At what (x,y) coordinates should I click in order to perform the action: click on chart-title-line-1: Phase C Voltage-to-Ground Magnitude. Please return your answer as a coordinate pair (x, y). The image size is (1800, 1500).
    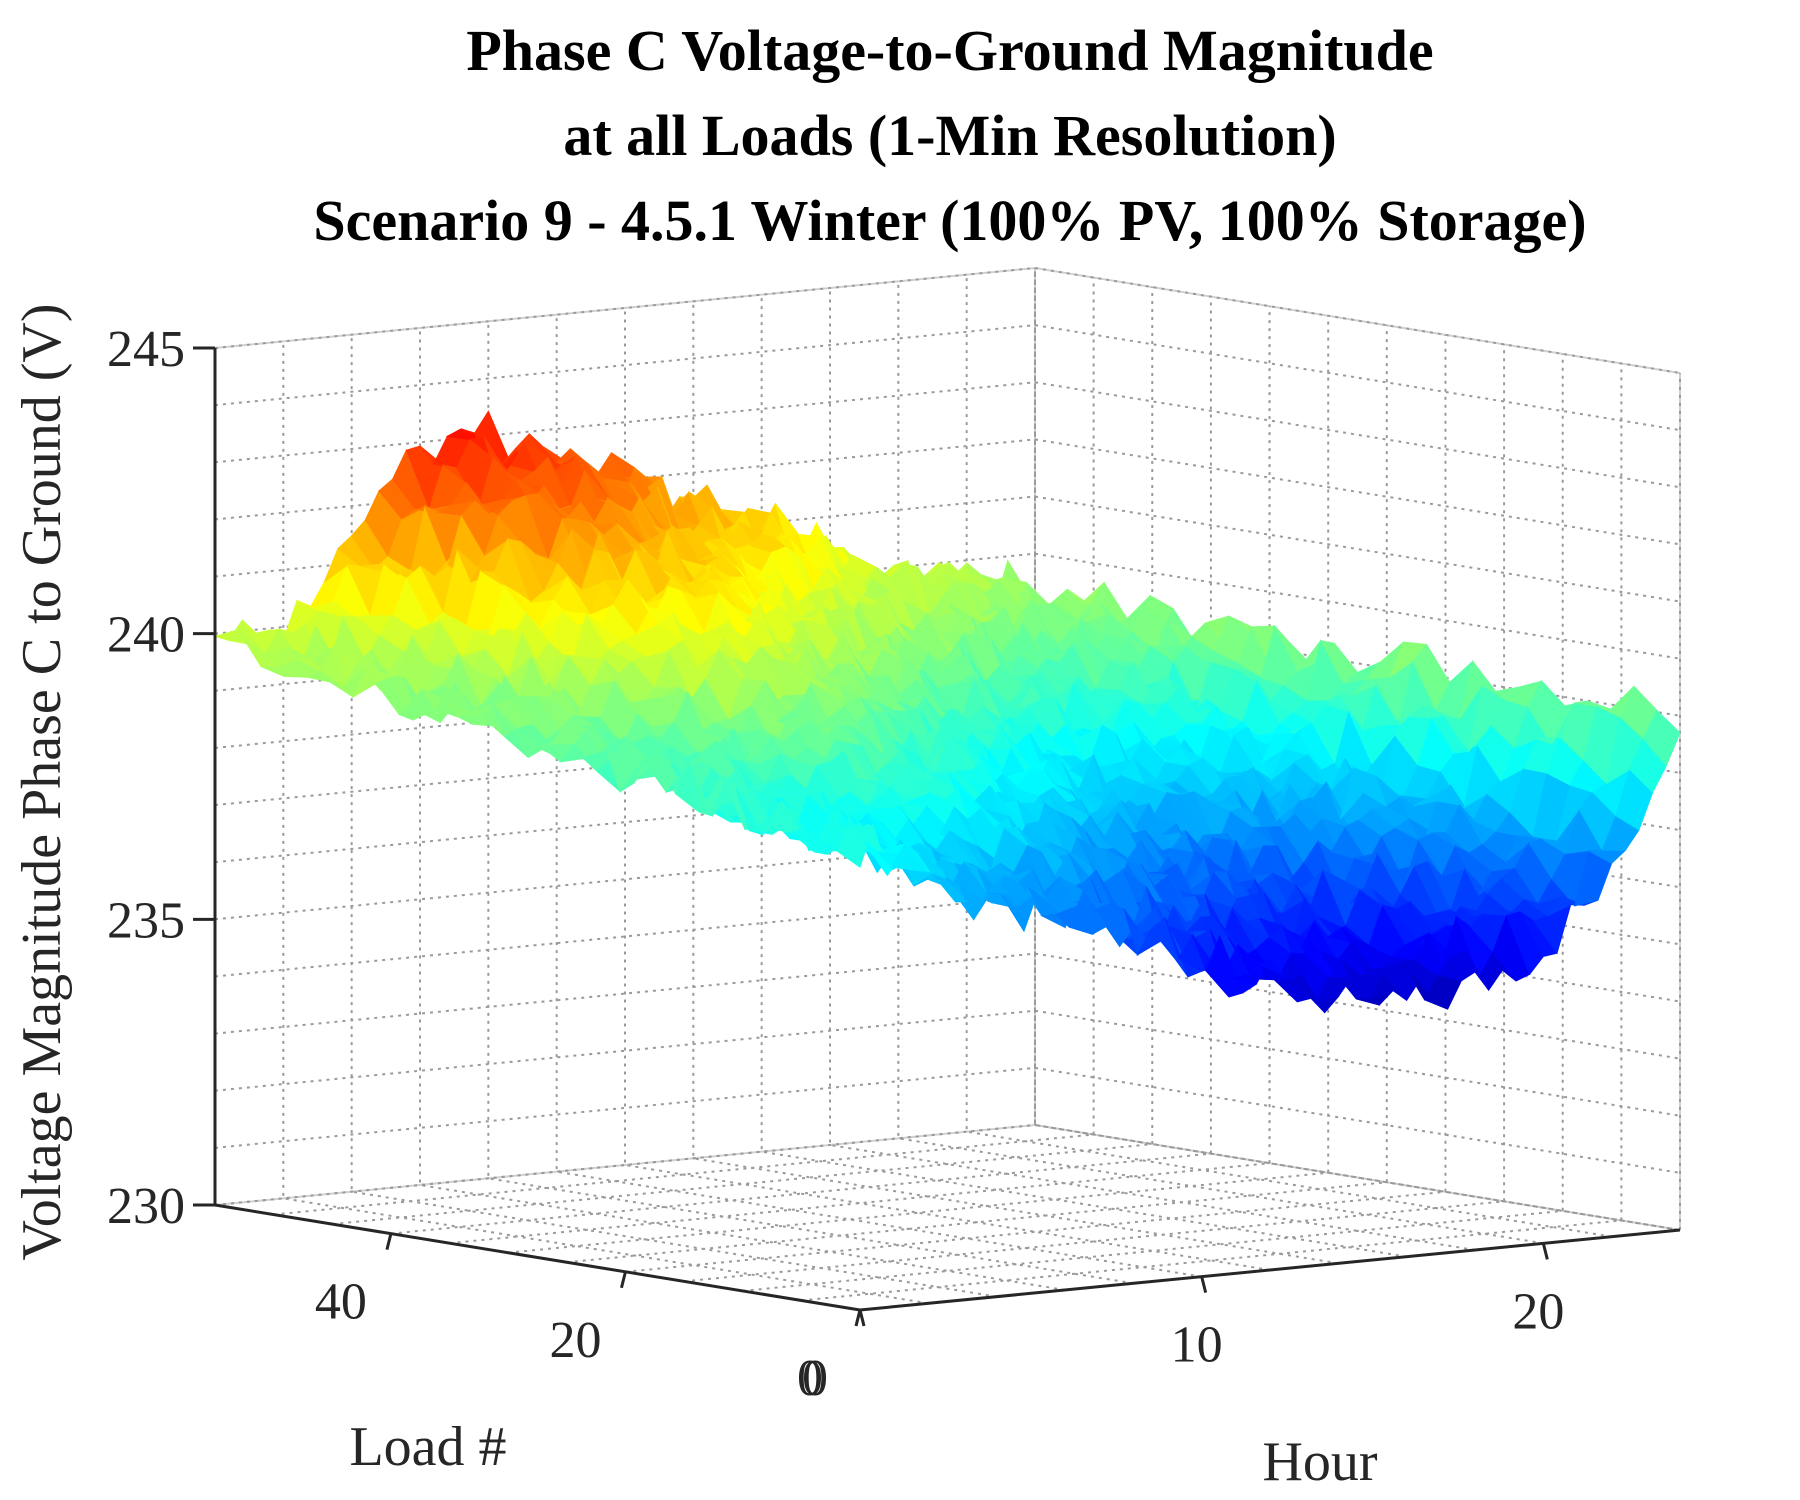
    Looking at the image, I should click on (949, 50).